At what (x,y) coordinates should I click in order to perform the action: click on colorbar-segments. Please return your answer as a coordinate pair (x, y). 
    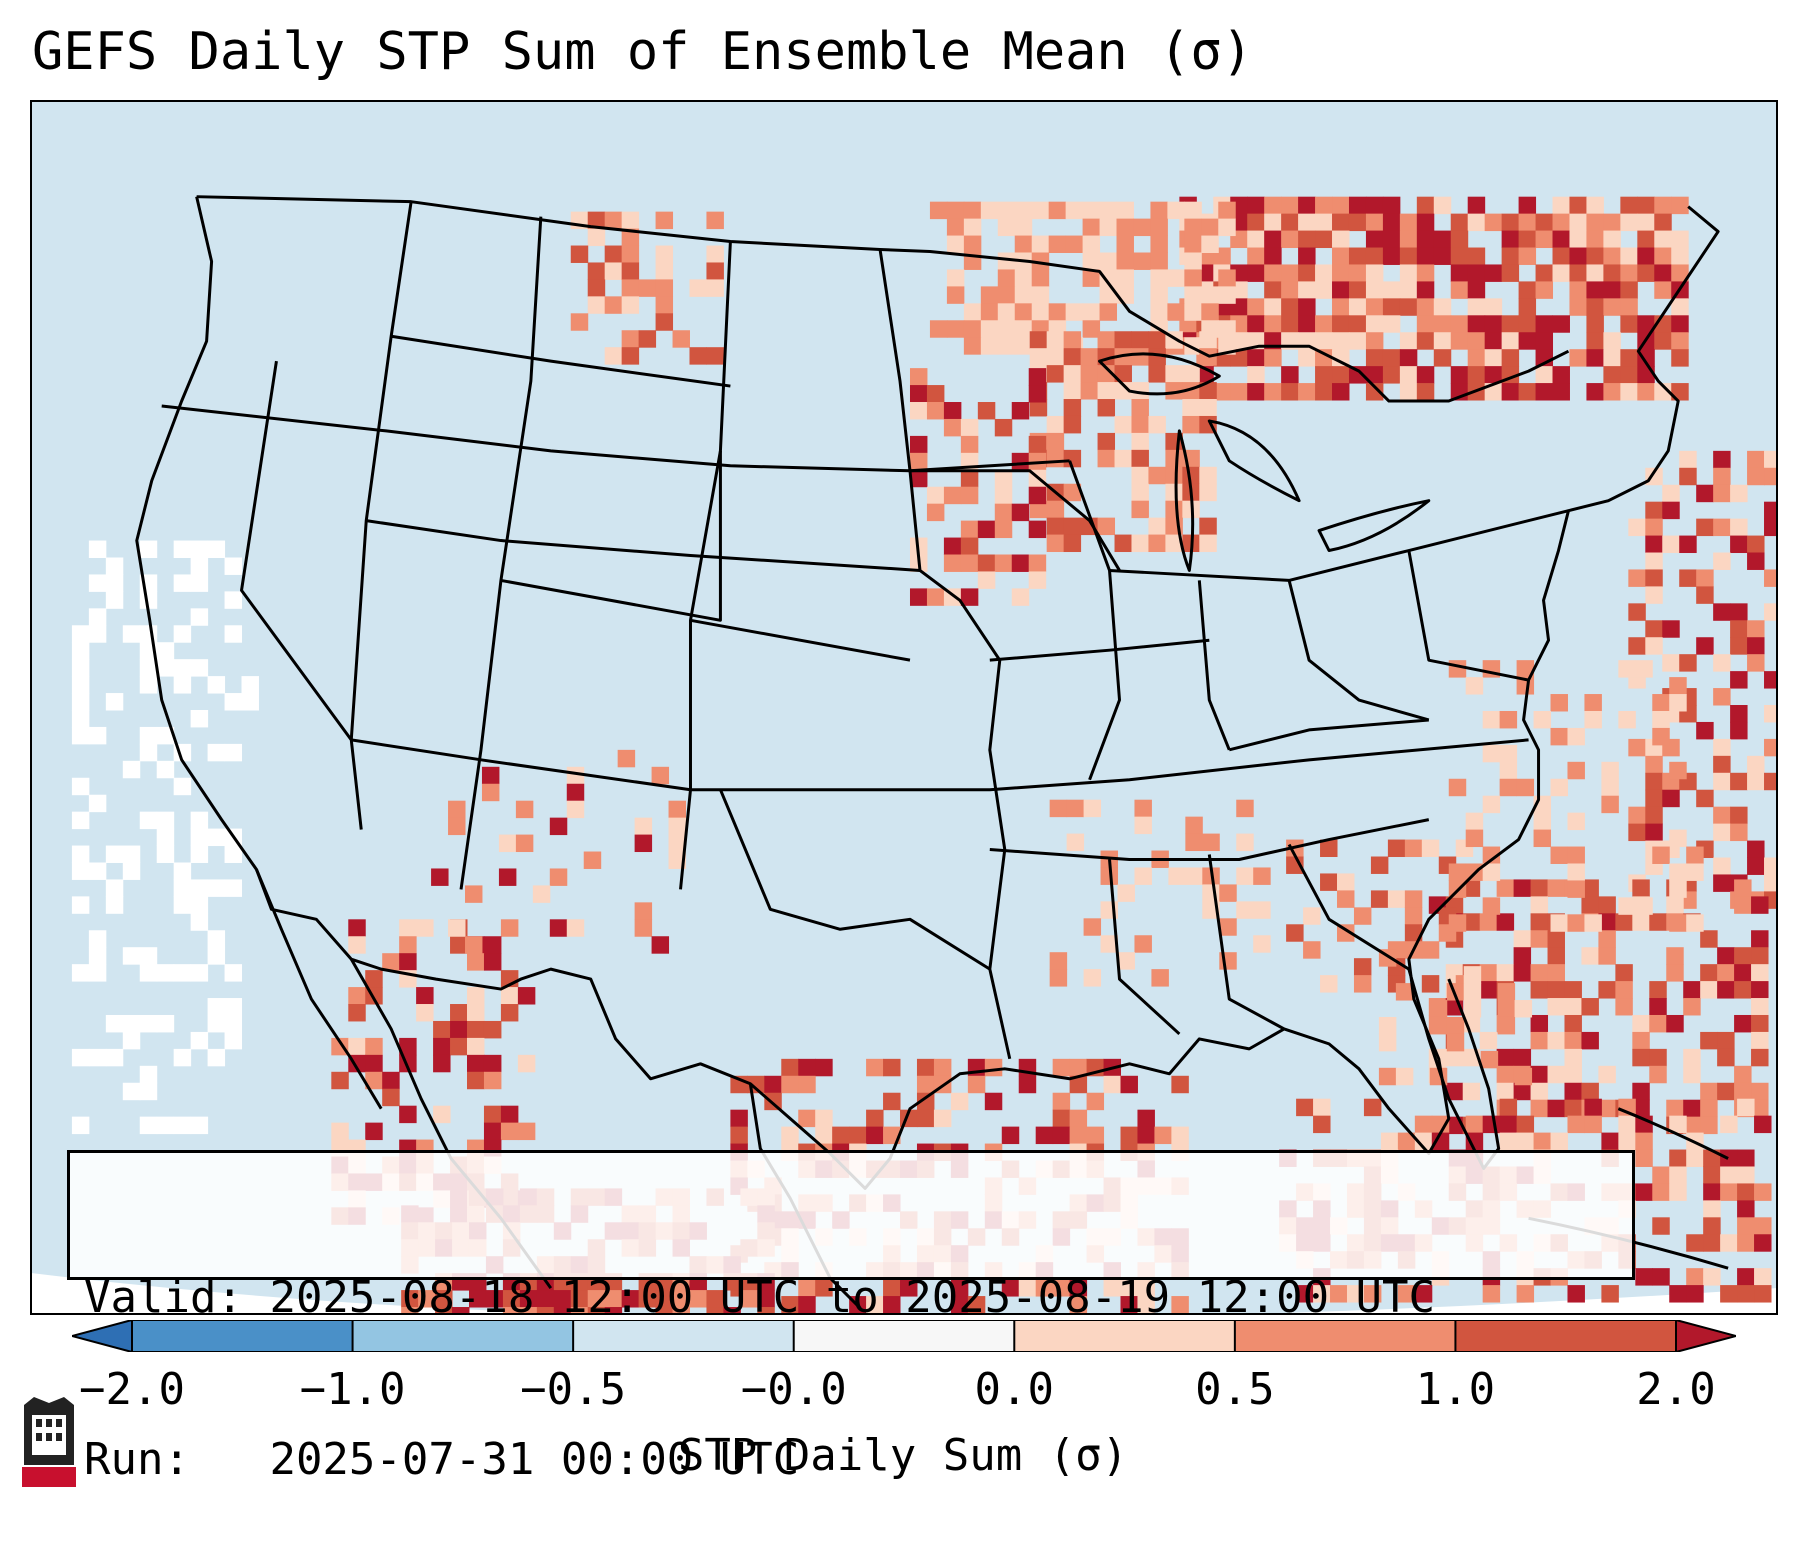
    Looking at the image, I should click on (904, 1336).